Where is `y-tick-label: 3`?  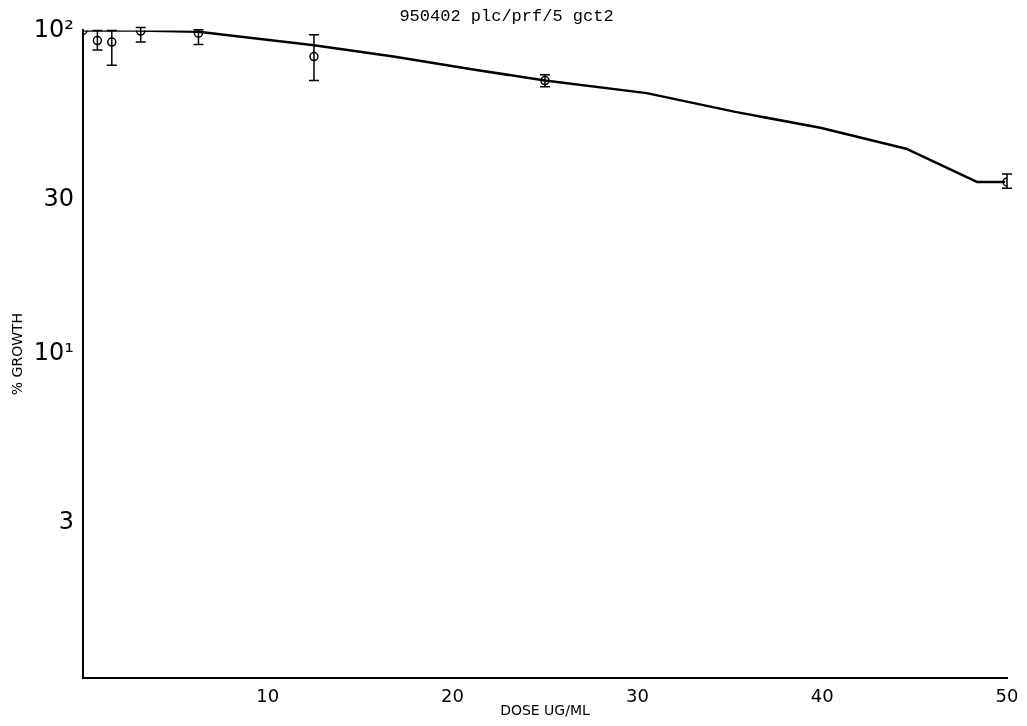
y-tick-label: 3 is located at coordinates (66, 521).